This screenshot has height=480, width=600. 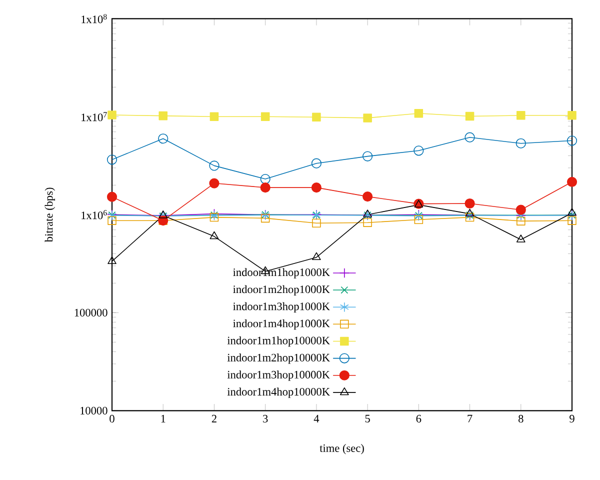 I want to click on y-tick-label: 1x10$^{8}$, so click(x=94, y=19).